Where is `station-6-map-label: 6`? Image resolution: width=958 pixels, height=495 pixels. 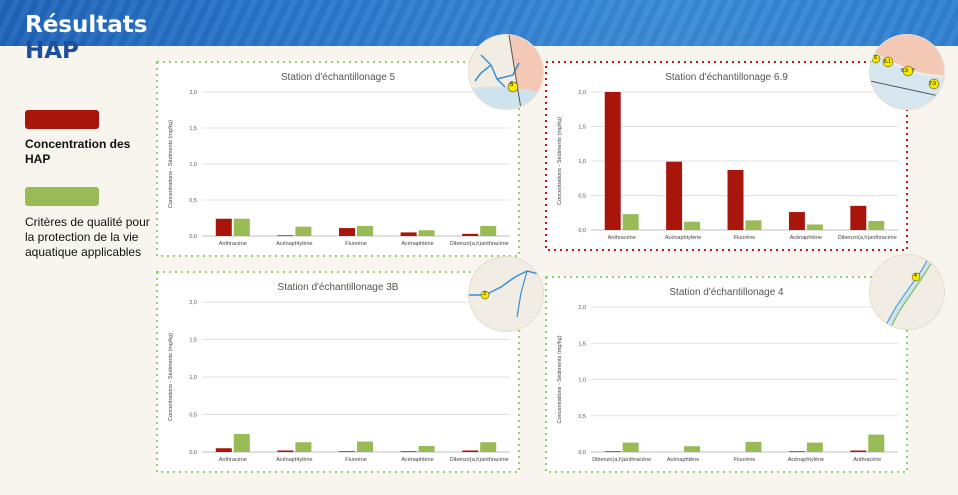
station-6-map-label: 6 is located at coordinates (875, 58).